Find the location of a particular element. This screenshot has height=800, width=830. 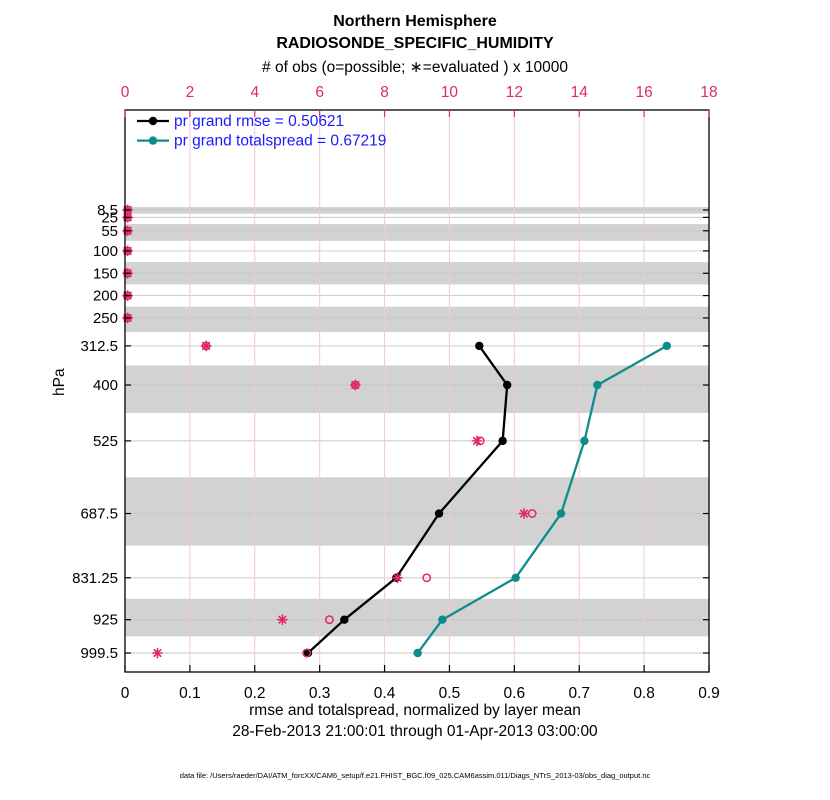

bottom-tick-label: 0.8 is located at coordinates (644, 693).